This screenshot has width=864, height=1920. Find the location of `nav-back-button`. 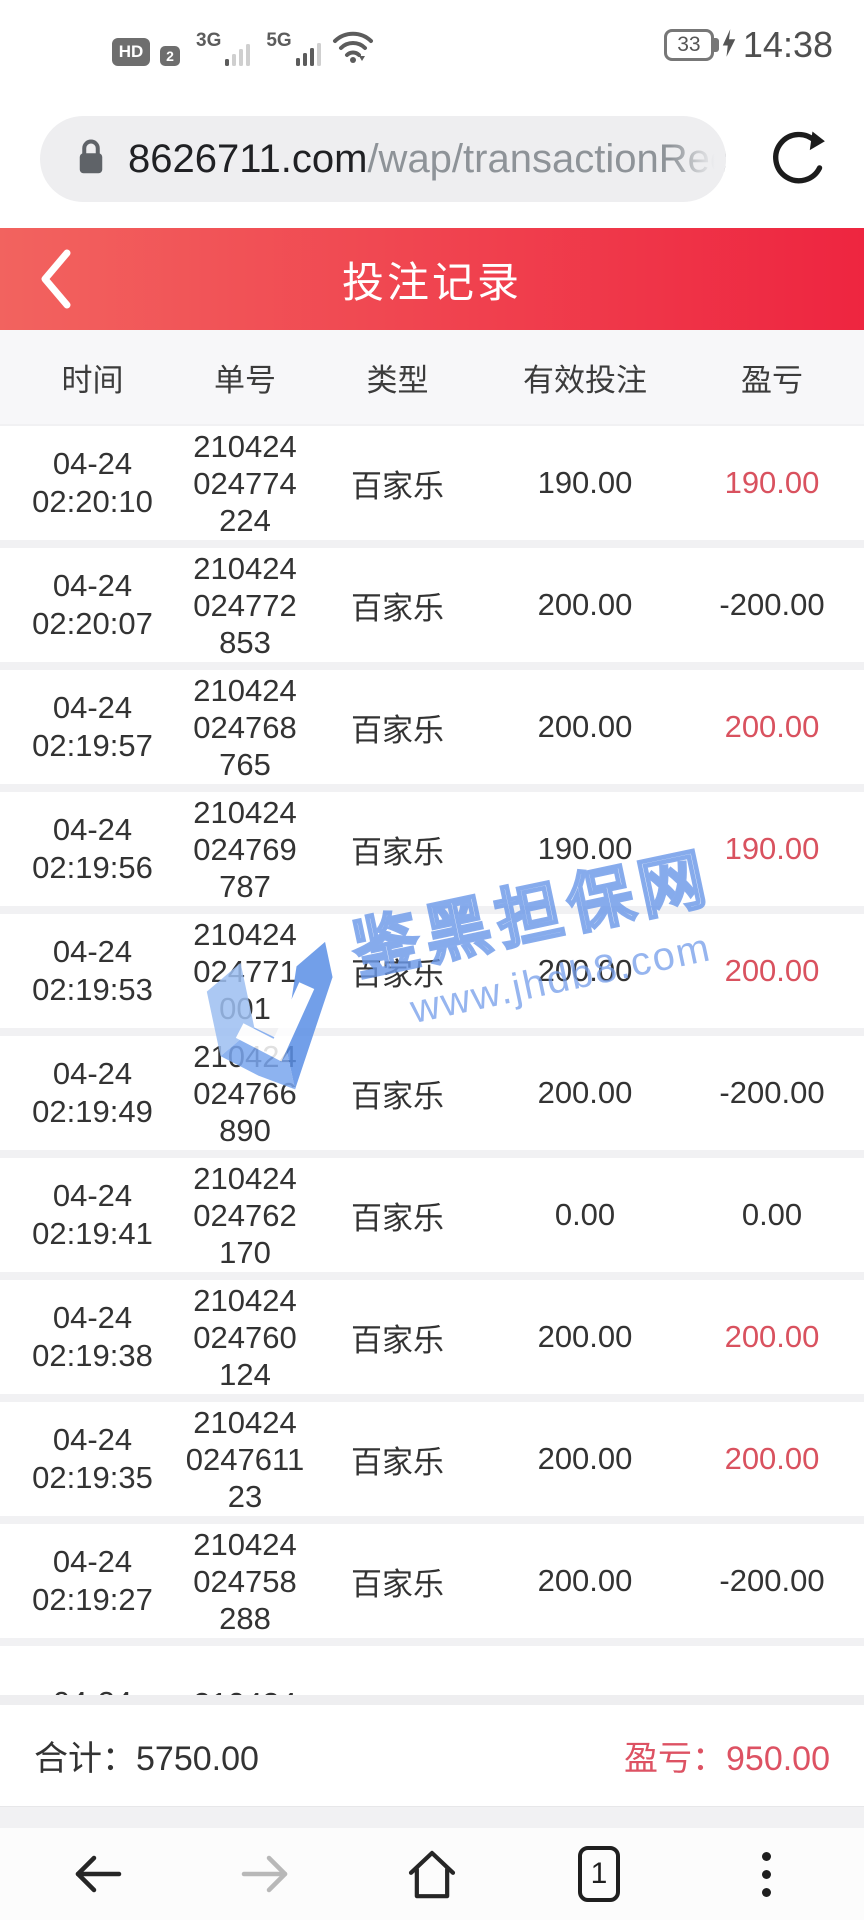

nav-back-button is located at coordinates (98, 1874).